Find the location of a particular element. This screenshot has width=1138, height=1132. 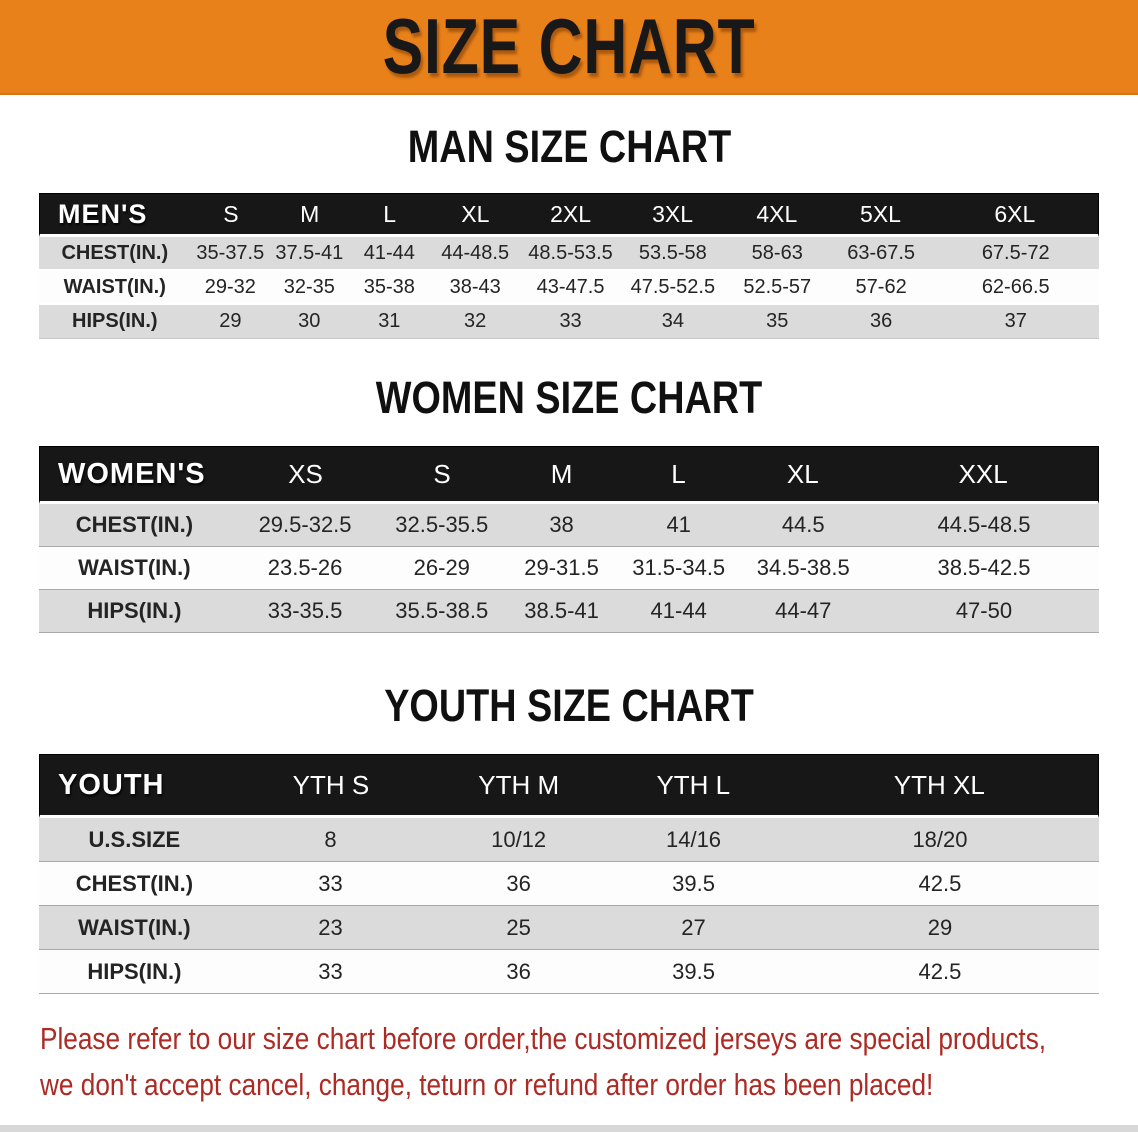

table-cell: 48.5-53.5 is located at coordinates (570, 252).